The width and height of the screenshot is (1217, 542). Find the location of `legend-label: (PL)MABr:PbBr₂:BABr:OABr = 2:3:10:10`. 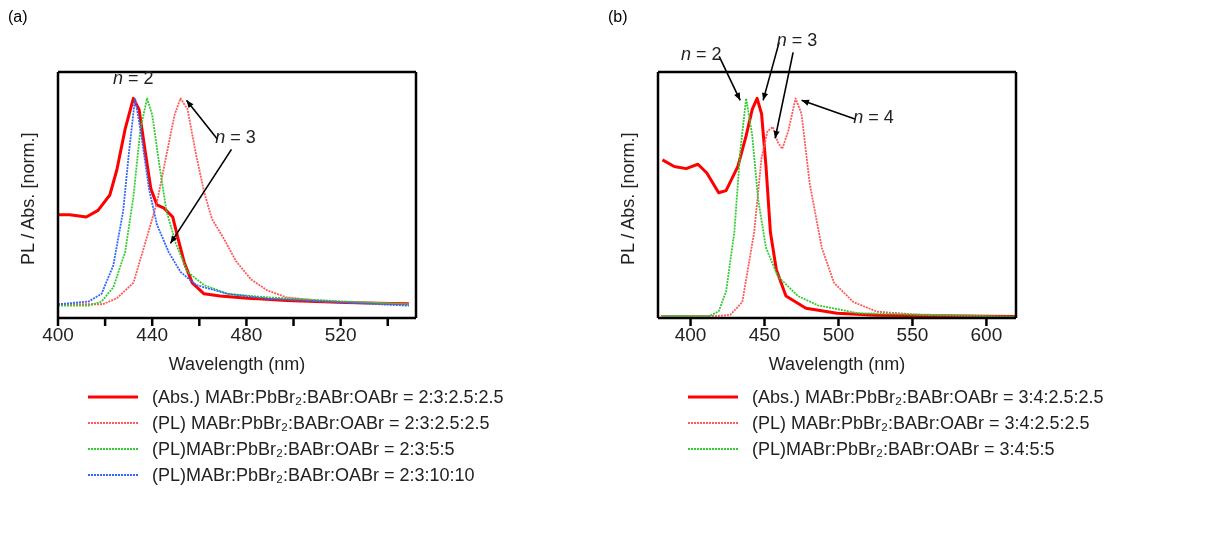

legend-label: (PL)MABr:PbBr₂:BABr:OABr = 2:3:10:10 is located at coordinates (313, 475).